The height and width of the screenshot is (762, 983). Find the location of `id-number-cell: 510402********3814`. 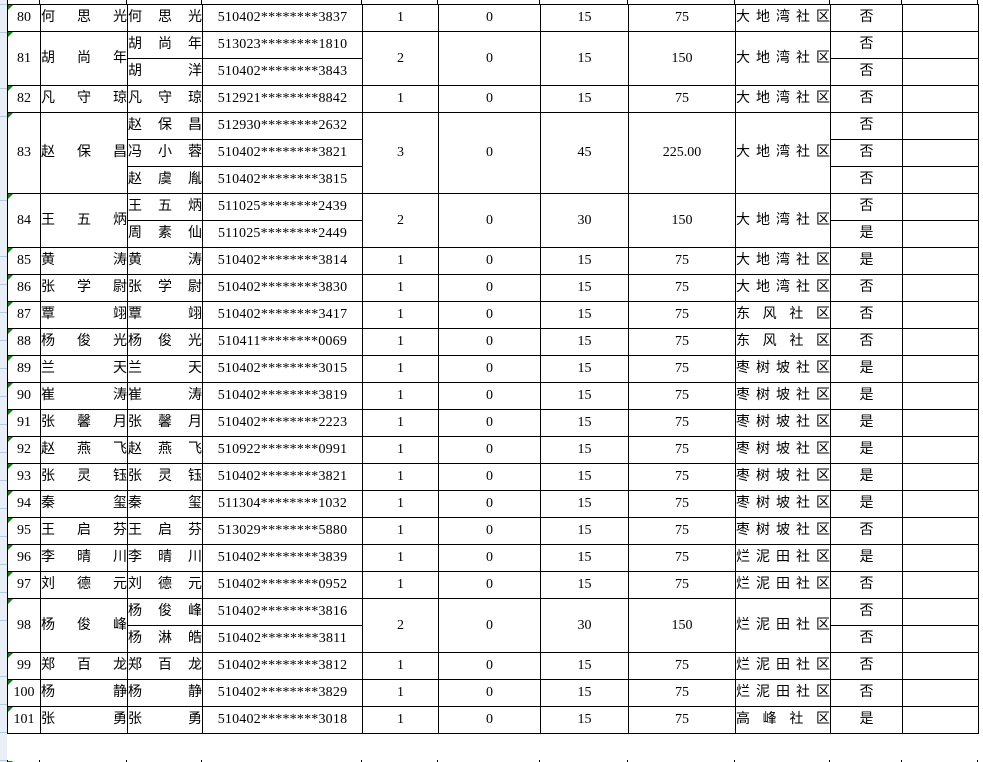

id-number-cell: 510402********3814 is located at coordinates (282, 261).